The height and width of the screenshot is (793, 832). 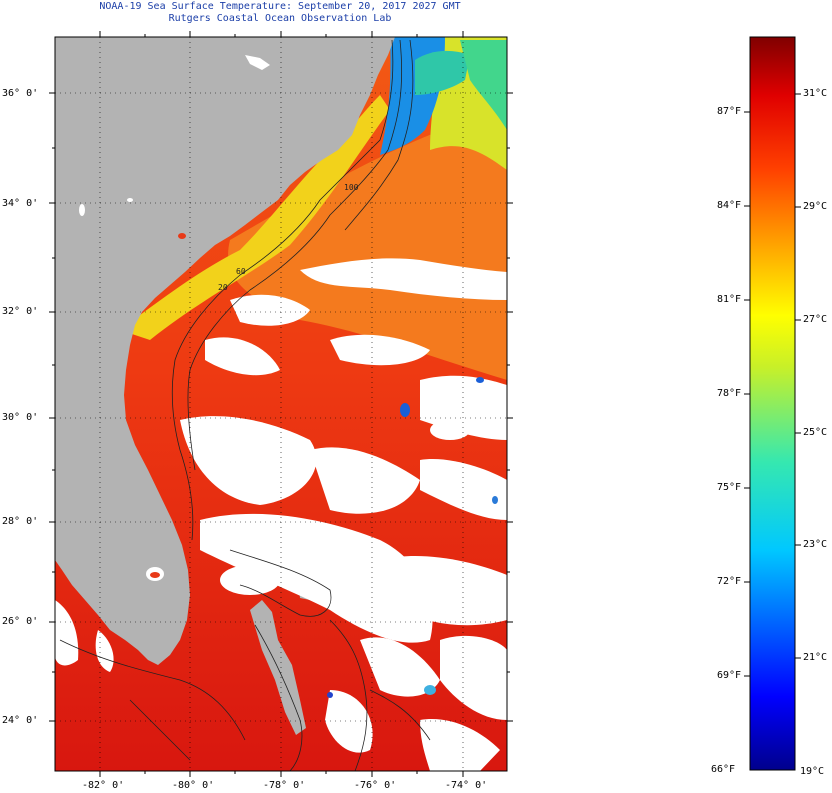 I want to click on fahrenheit-label: 84°F, so click(x=729, y=205).